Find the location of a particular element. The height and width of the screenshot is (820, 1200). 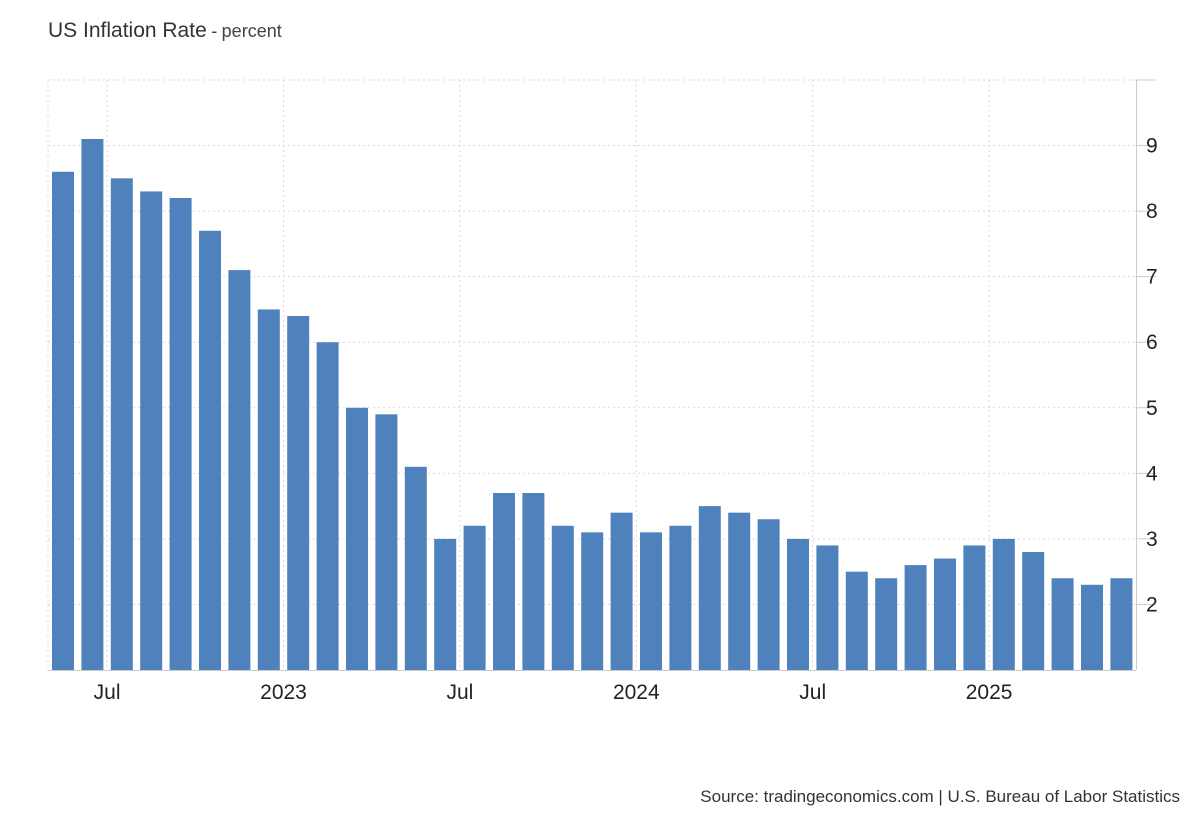

y-tick-label: 6 is located at coordinates (1152, 342).